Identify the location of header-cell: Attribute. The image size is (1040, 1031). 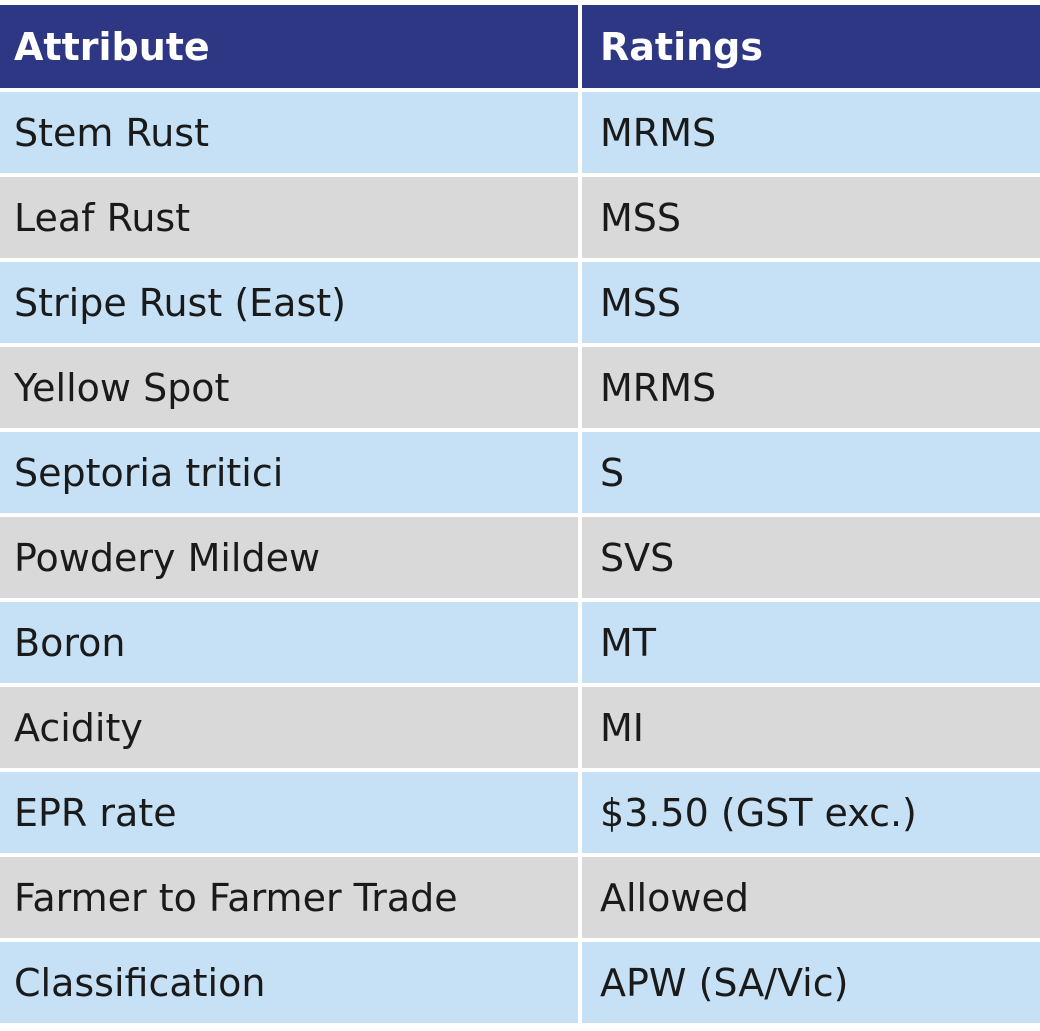
(289, 46).